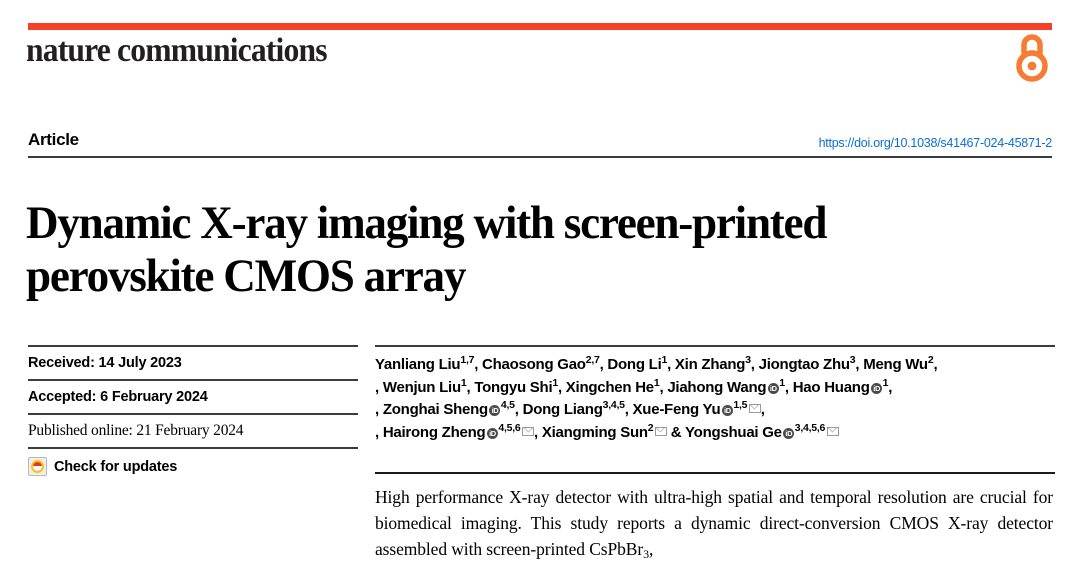 This screenshot has width=1080, height=584. Describe the element at coordinates (509, 427) in the screenshot. I see `author-affiliation: 4,5,6` at that location.